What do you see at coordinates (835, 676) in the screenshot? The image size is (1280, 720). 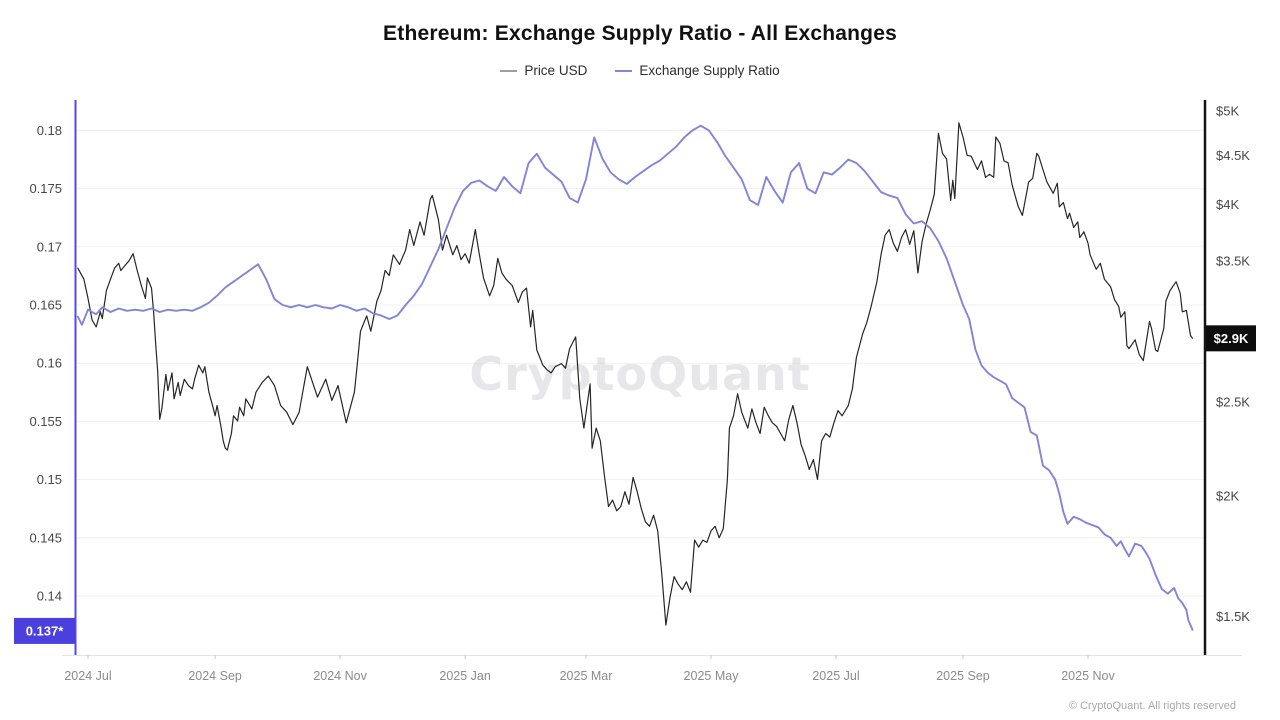 I see `x-axis-tick-label: 2025 Jul` at bounding box center [835, 676].